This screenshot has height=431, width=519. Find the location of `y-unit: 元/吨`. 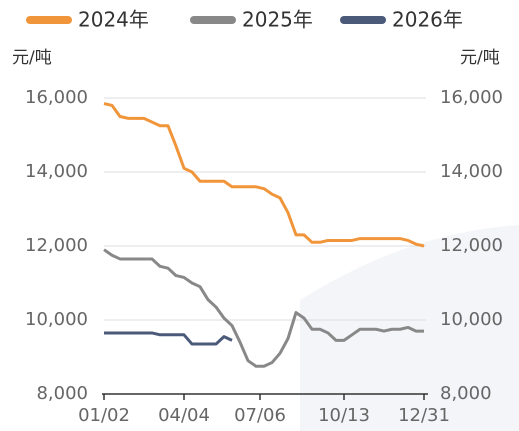

y-unit: 元/吨 is located at coordinates (32, 58).